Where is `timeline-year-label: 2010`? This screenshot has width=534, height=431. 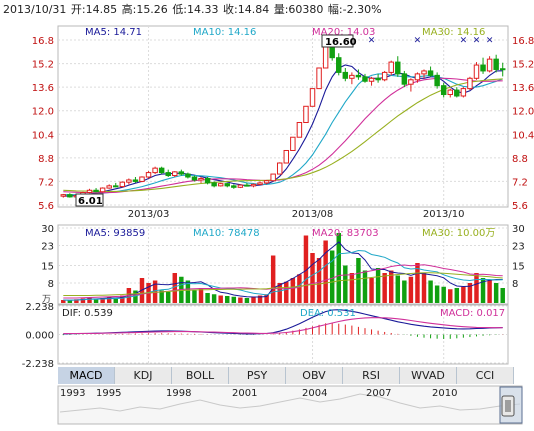 timeline-year-label: 2010 is located at coordinates (445, 393).